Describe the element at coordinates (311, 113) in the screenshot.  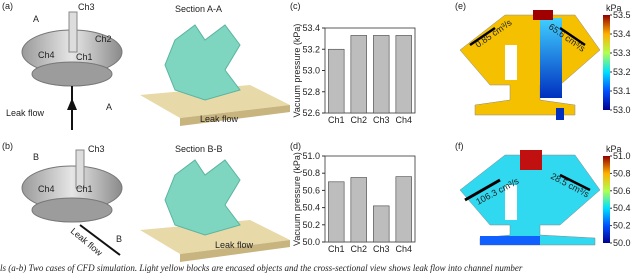
I see `y-tick-label: 52.6` at that location.